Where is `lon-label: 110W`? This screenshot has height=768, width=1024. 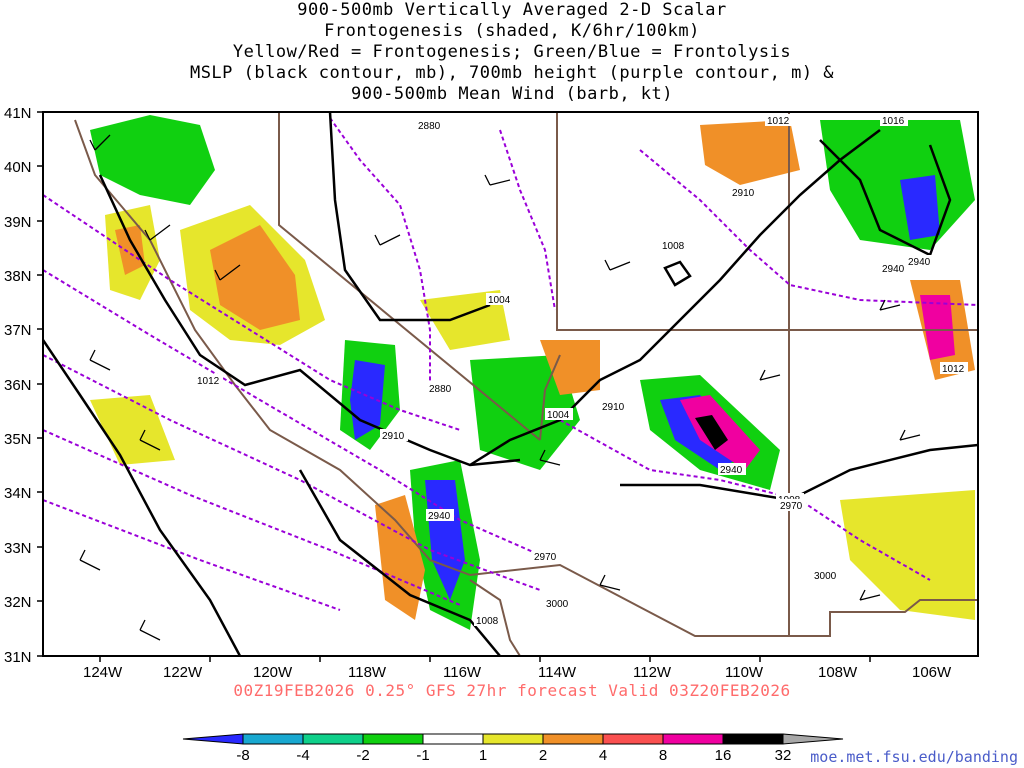 lon-label: 110W is located at coordinates (744, 672).